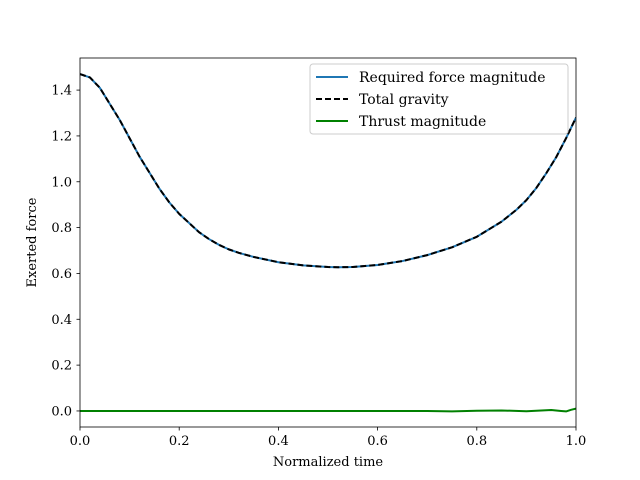  I want to click on y-axis-label: Exerted force, so click(32, 242).